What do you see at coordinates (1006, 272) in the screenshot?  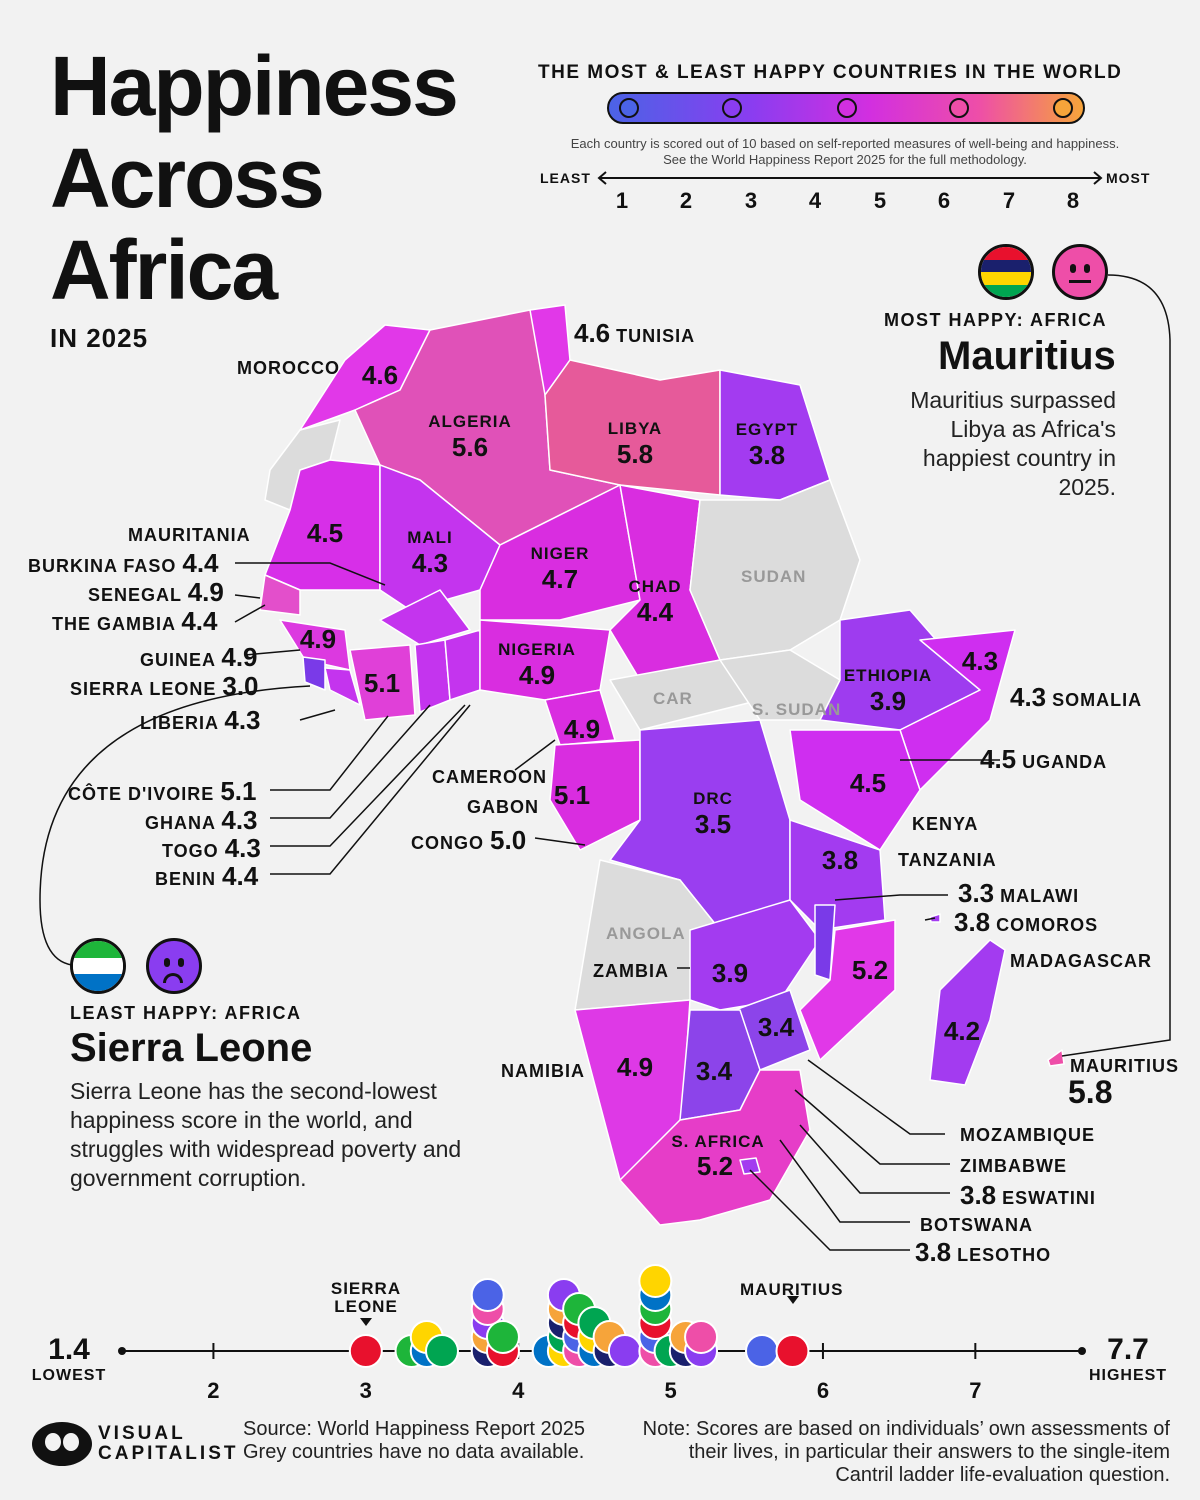 I see `mauritius-flag-icon` at bounding box center [1006, 272].